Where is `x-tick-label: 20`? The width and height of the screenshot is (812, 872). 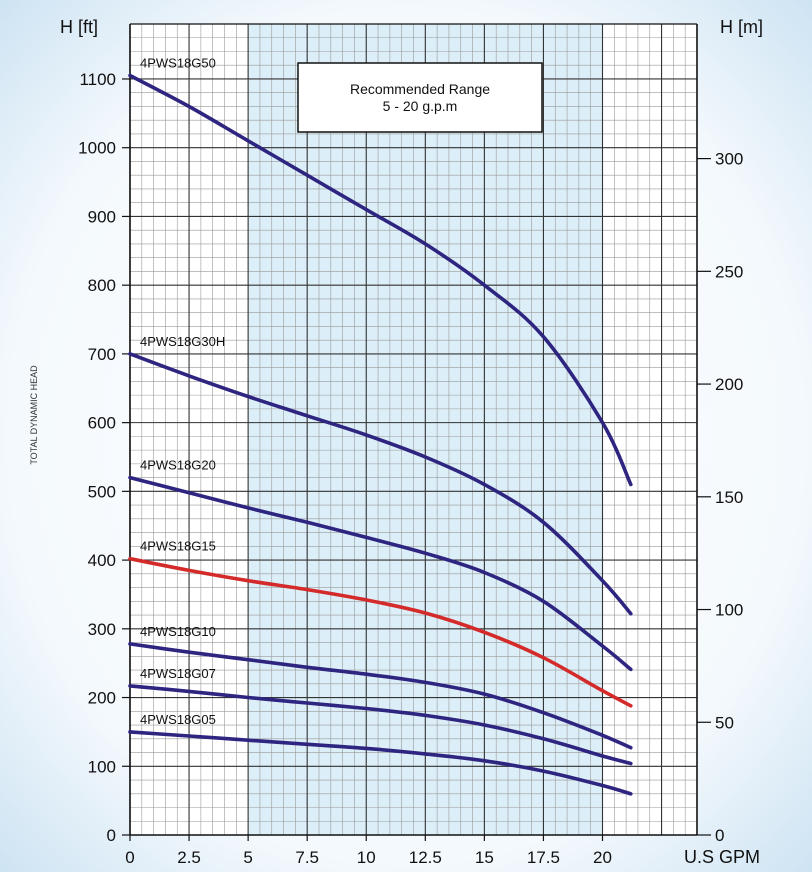
x-tick-label: 20 is located at coordinates (602, 857).